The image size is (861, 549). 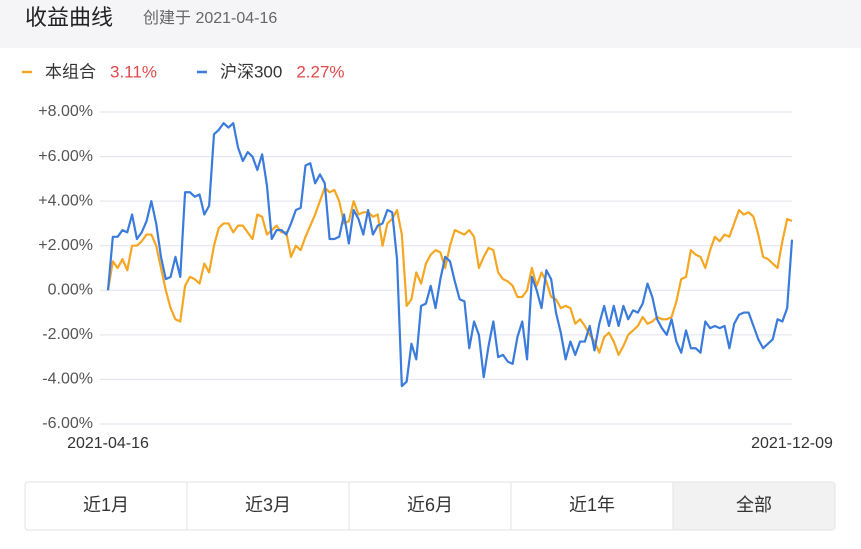 What do you see at coordinates (251, 71) in the screenshot?
I see `legend-label: 沪深300` at bounding box center [251, 71].